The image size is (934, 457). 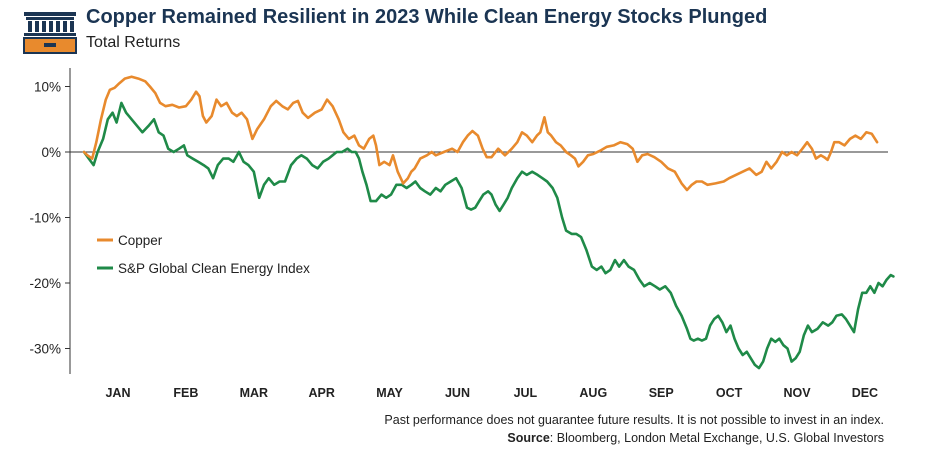 I want to click on chart-legend: Copper S&P Global Clean Energy Index, so click(x=203, y=254).